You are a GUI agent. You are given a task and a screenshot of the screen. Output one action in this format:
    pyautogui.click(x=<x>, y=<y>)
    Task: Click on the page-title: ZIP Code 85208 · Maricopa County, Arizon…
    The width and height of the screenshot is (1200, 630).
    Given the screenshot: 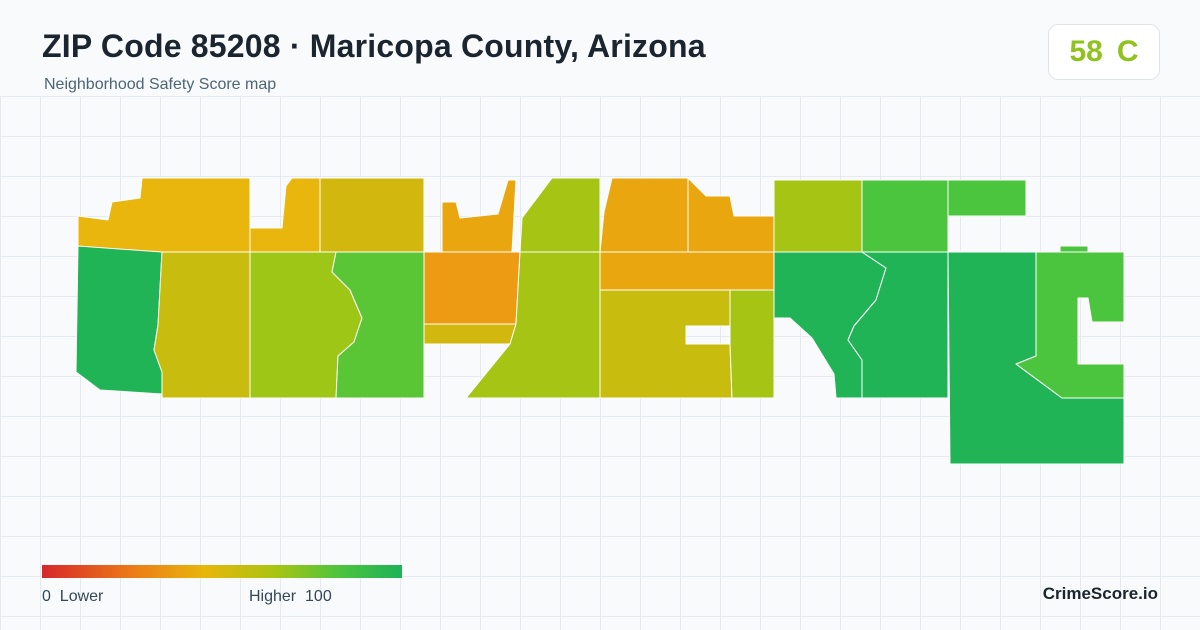 What is the action you would take?
    pyautogui.click(x=374, y=46)
    